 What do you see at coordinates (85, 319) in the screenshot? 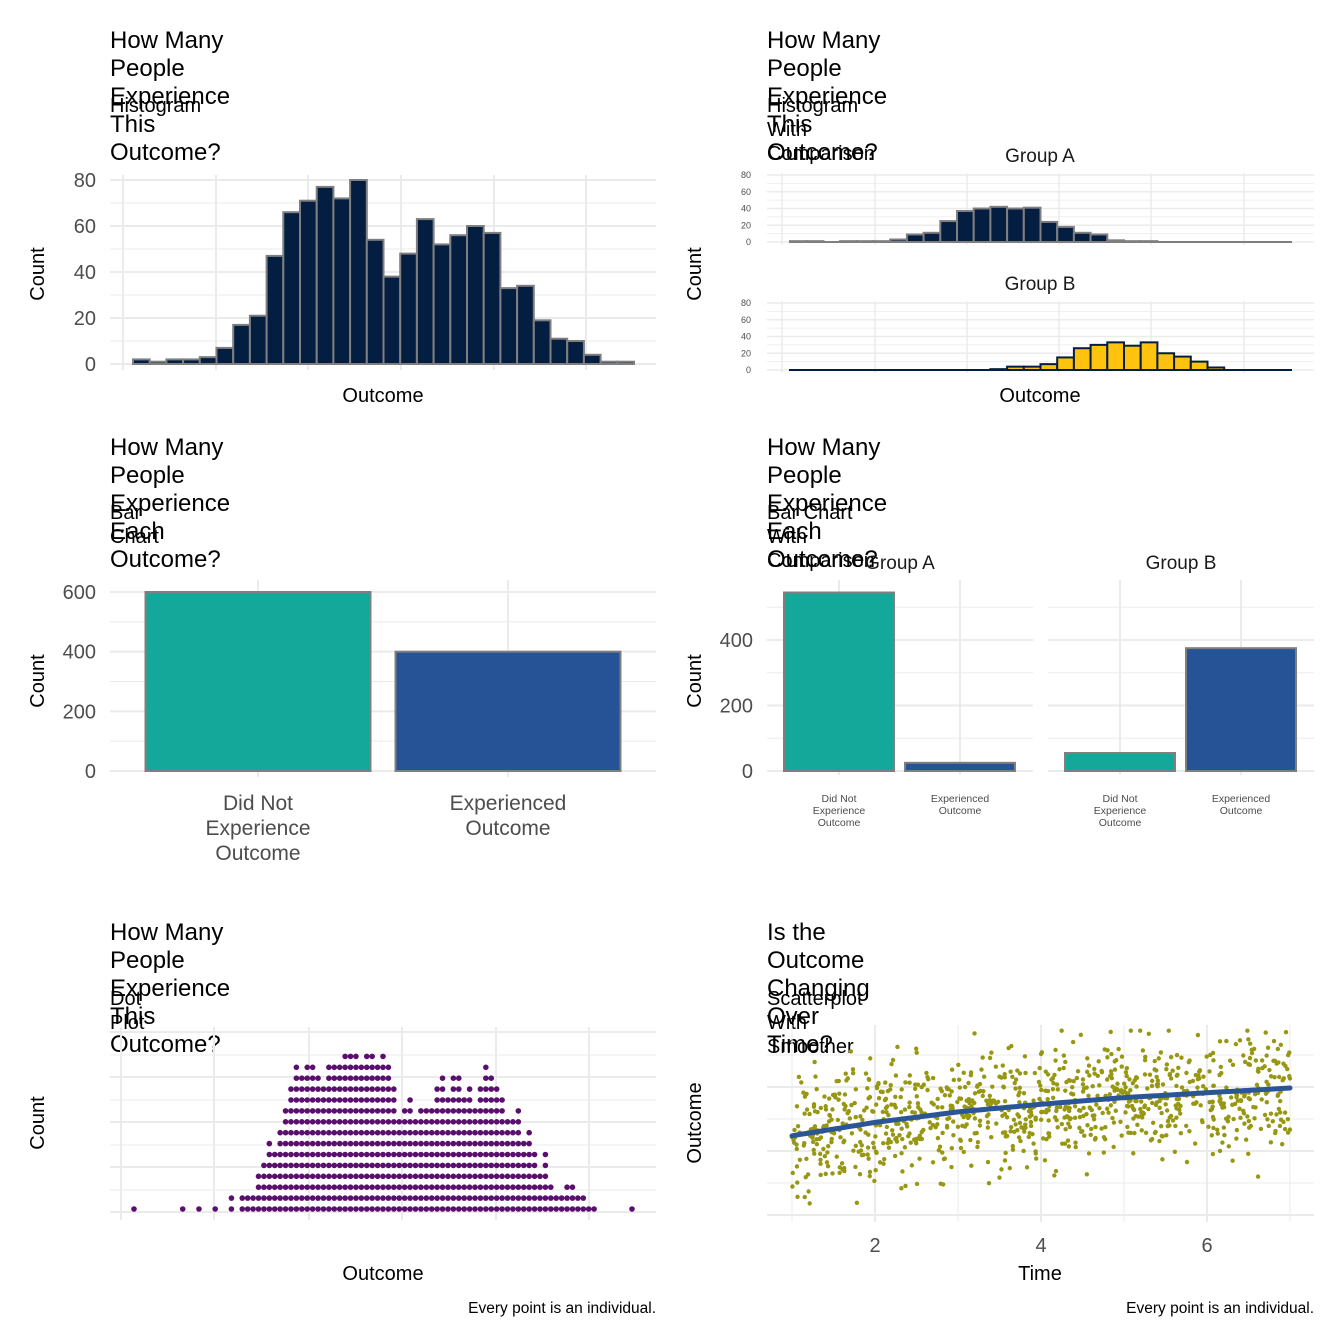
I see `y-tick-label: 20` at bounding box center [85, 319].